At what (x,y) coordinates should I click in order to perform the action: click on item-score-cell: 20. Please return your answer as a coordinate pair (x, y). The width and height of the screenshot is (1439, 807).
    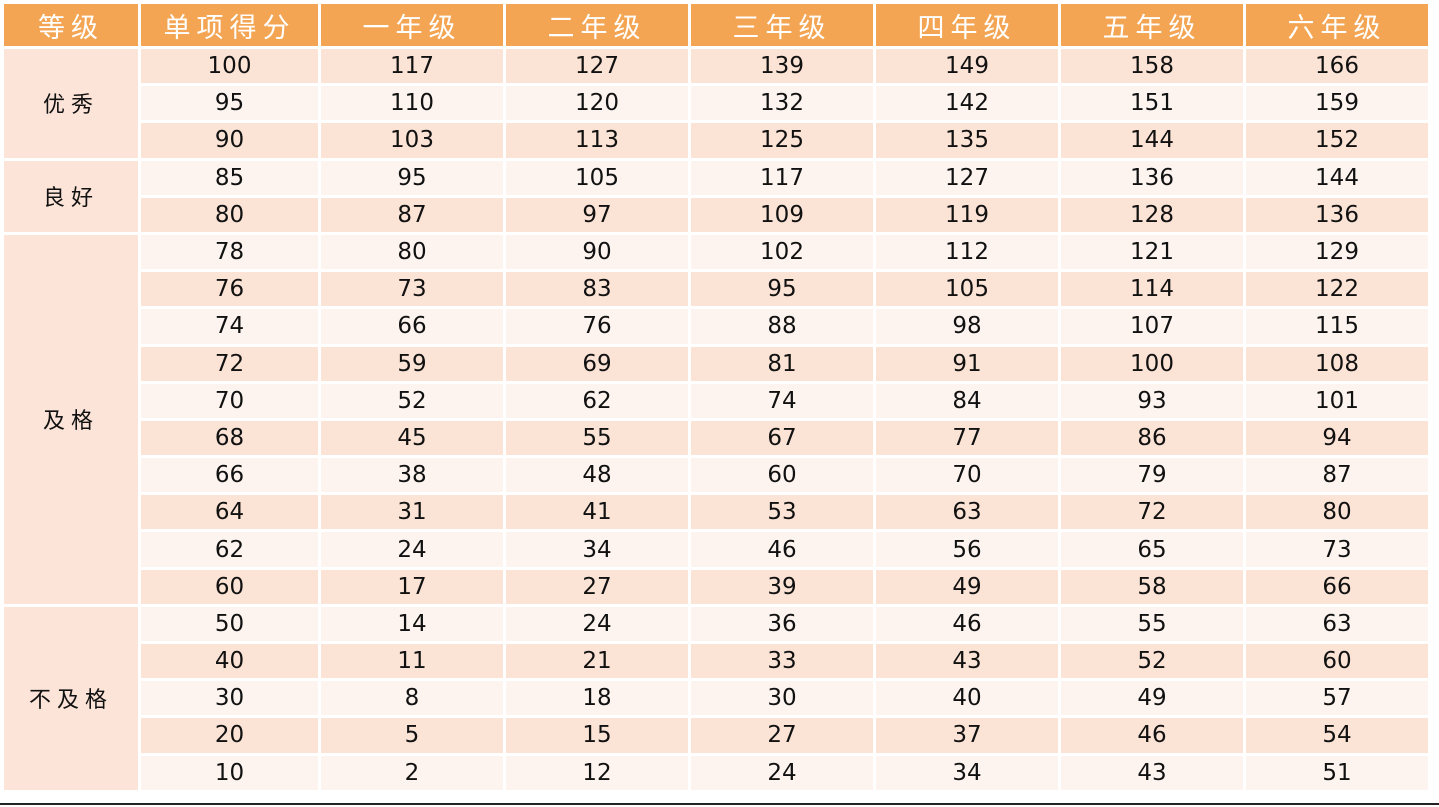
    Looking at the image, I should click on (229, 735).